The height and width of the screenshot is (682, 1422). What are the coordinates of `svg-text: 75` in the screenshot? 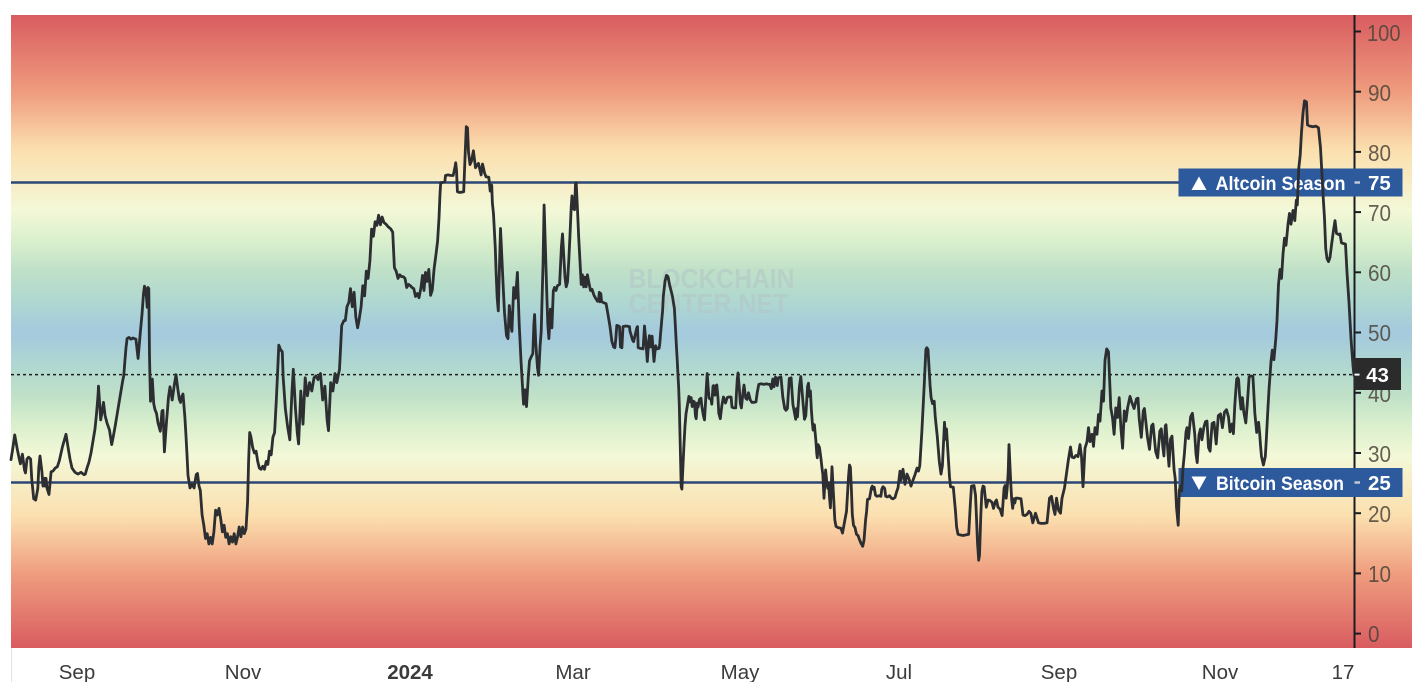 It's located at (1379, 183).